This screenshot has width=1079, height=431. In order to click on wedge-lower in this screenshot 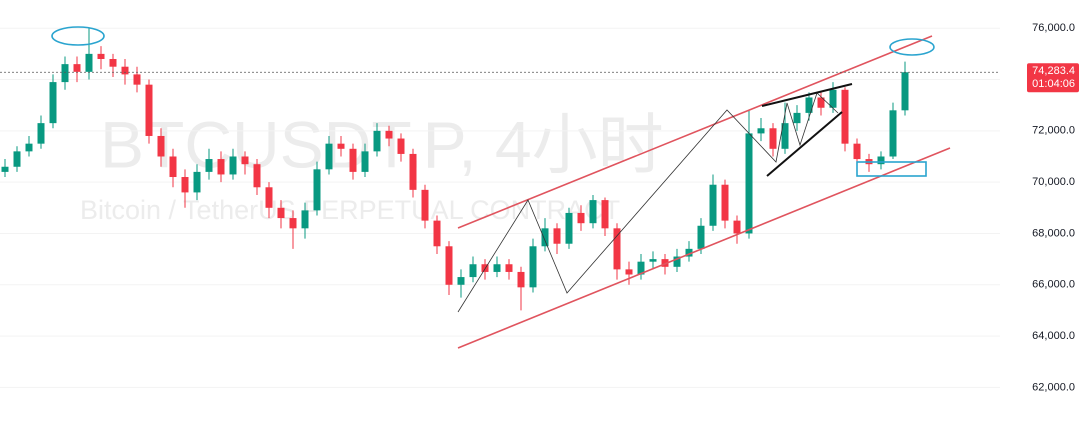, I will do `click(804, 144)`.